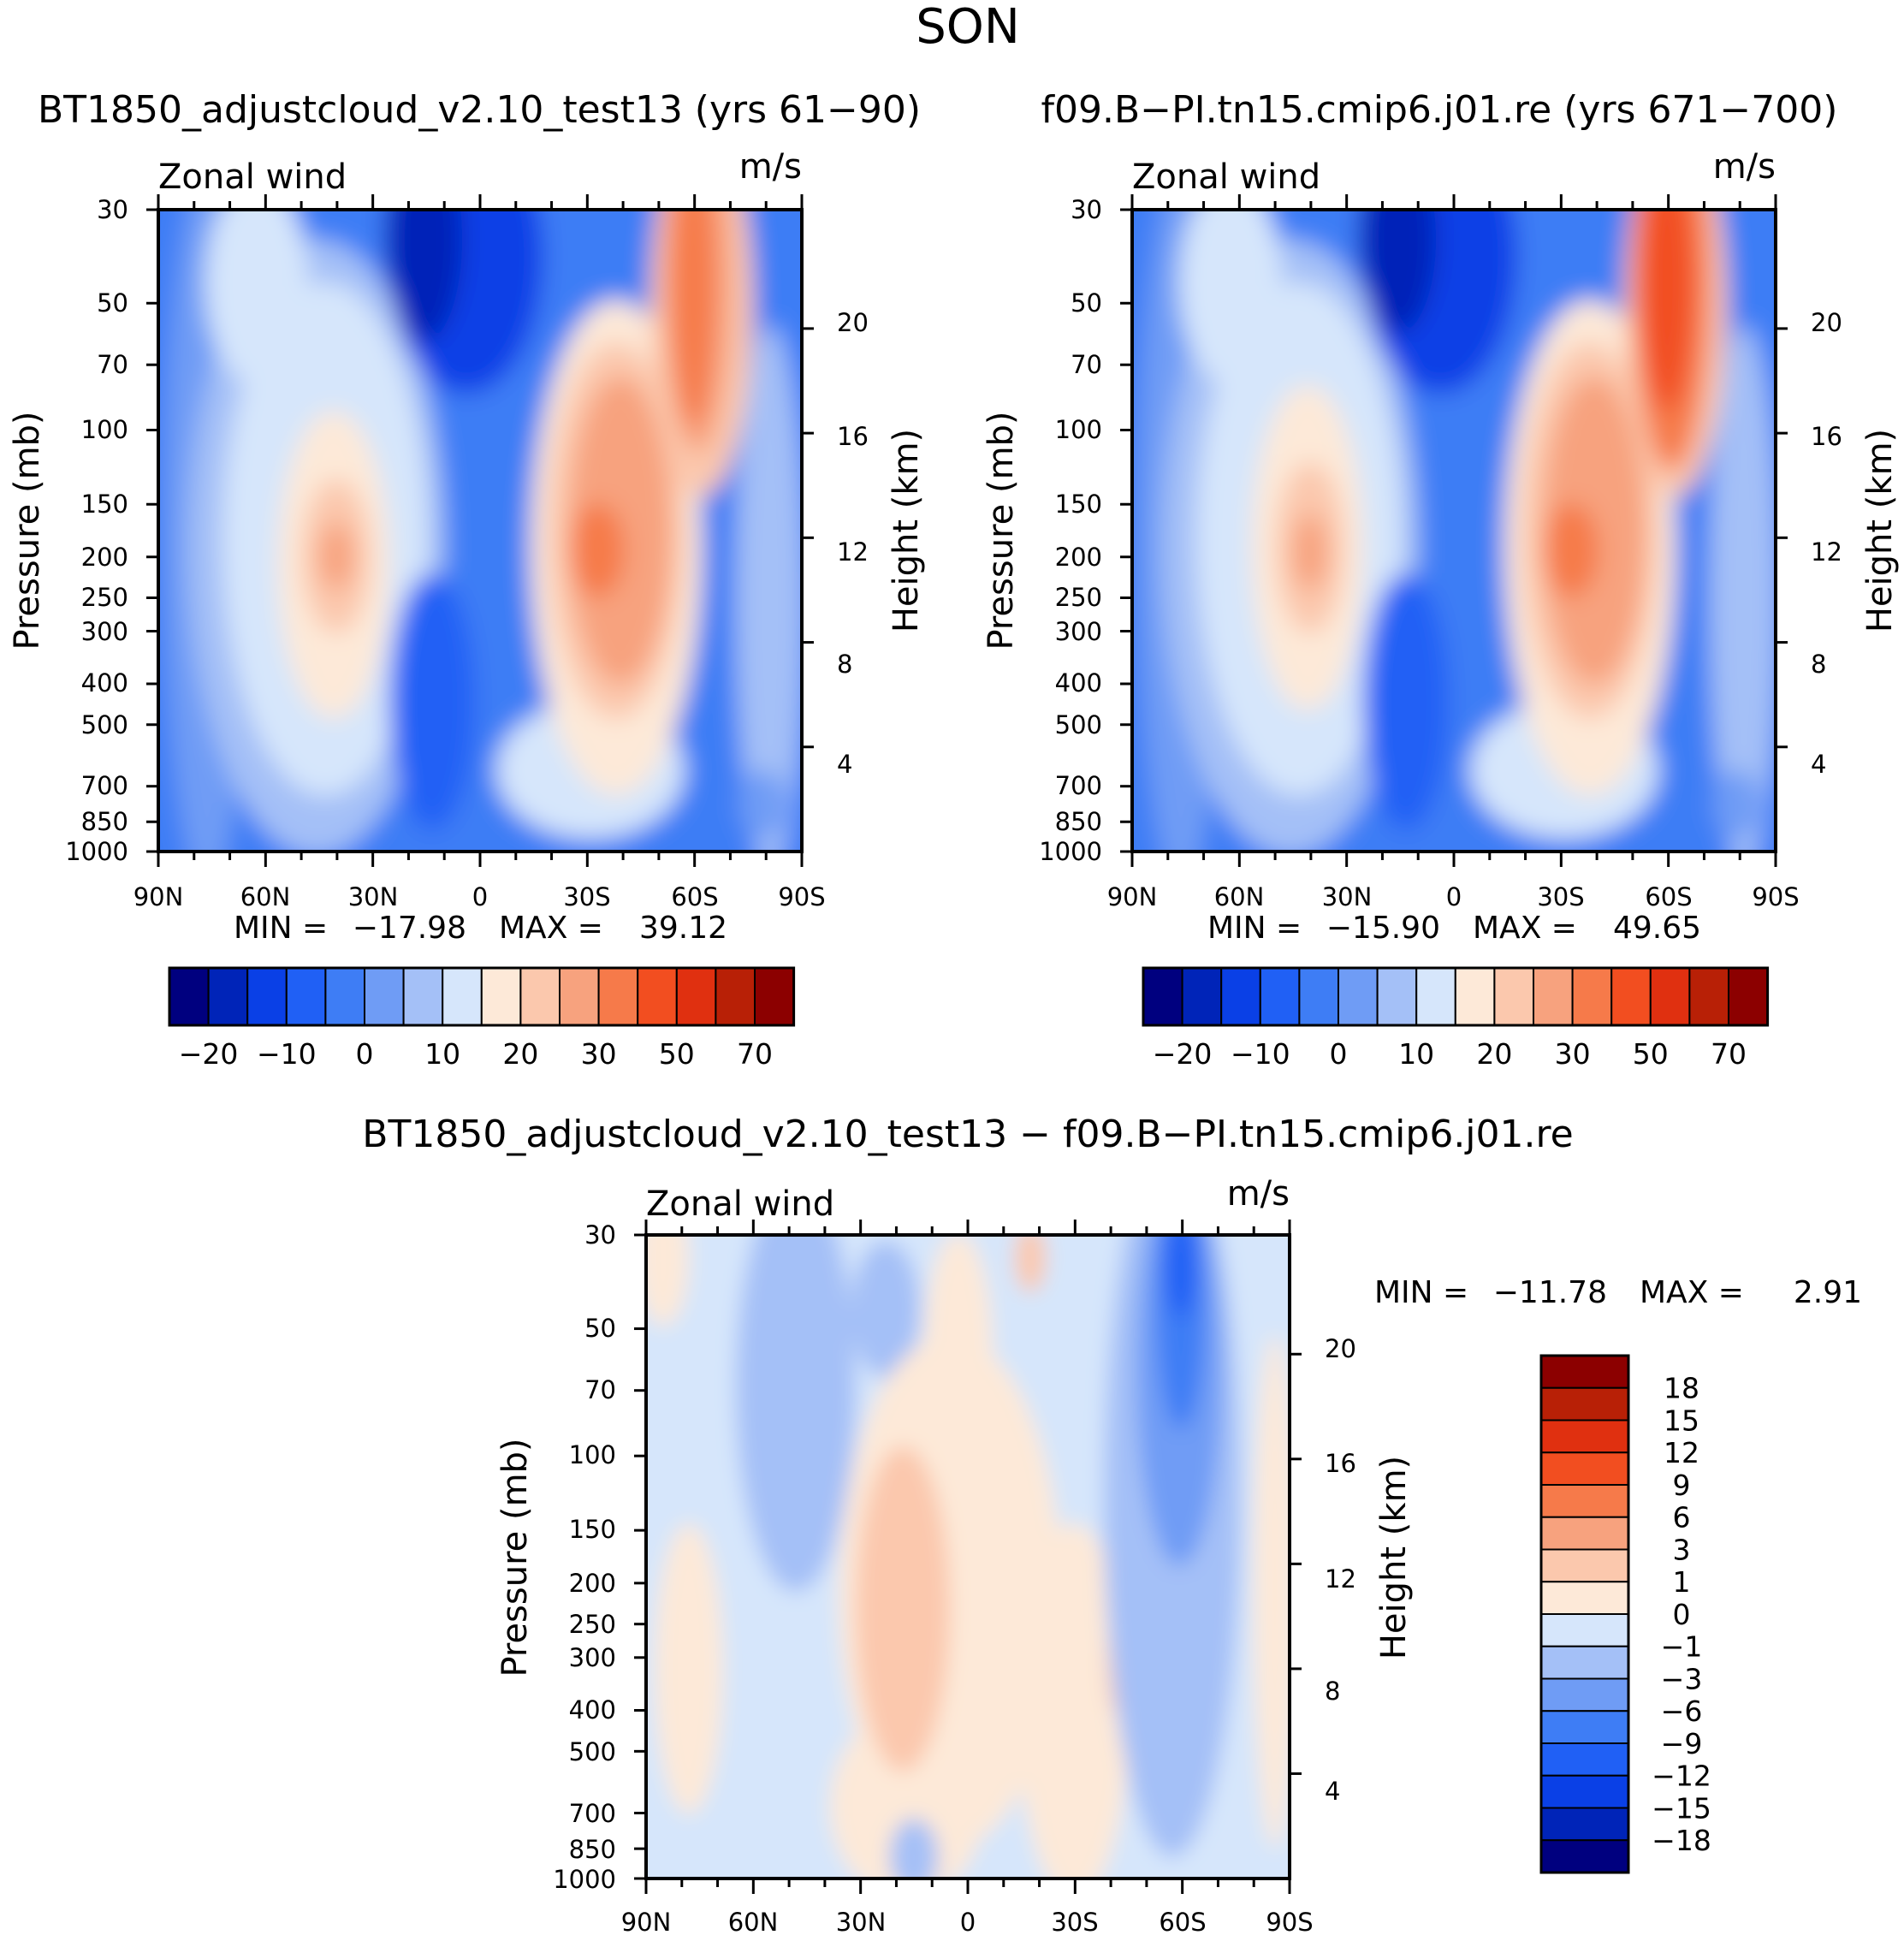 The image size is (1904, 1935). What do you see at coordinates (1682, 1647) in the screenshot?
I see `colorbar-label: −1` at bounding box center [1682, 1647].